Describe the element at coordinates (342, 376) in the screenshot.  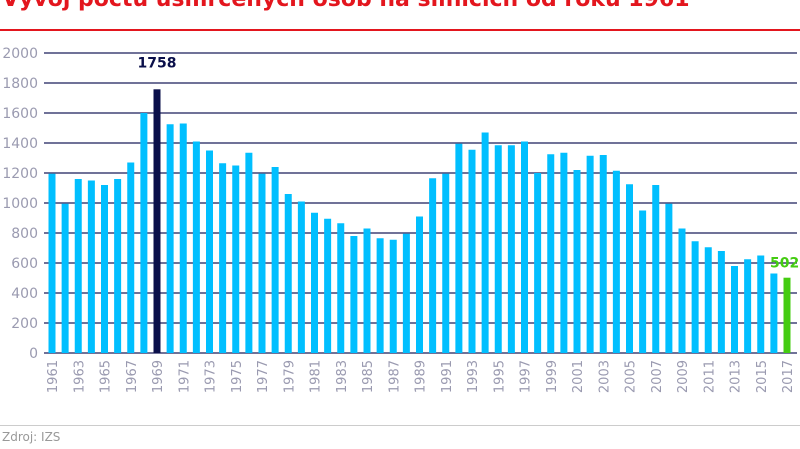
I see `x-tick-label: 1983` at that location.